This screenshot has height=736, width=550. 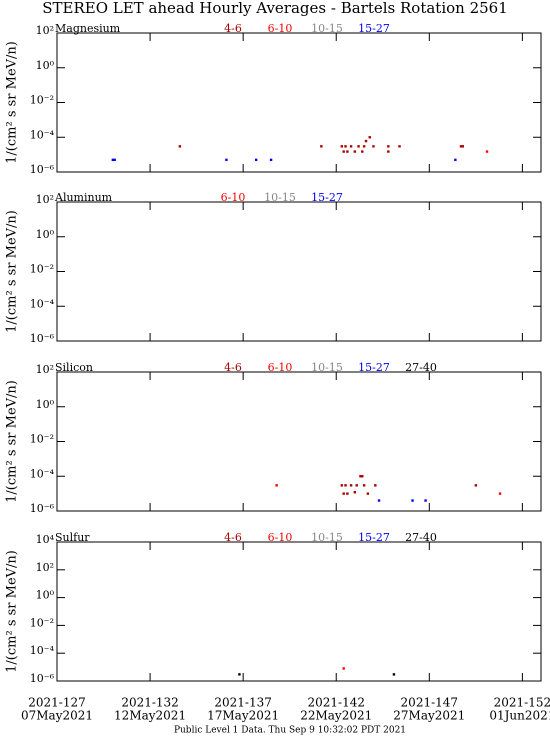 What do you see at coordinates (74, 367) in the screenshot?
I see `panel-title: Silicon` at bounding box center [74, 367].